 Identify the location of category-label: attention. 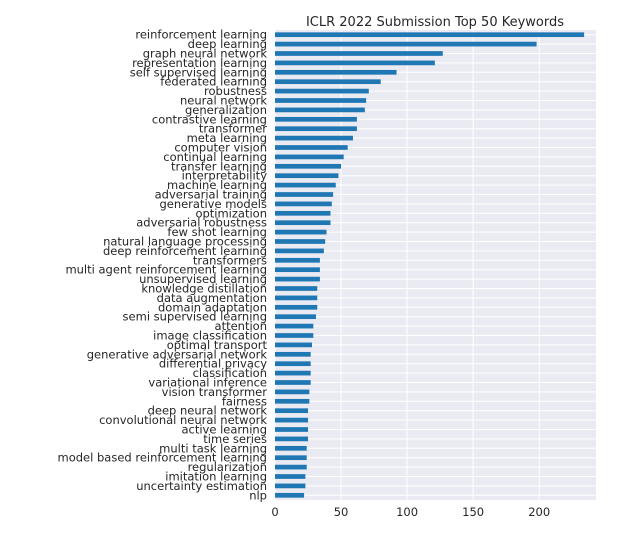
(241, 326).